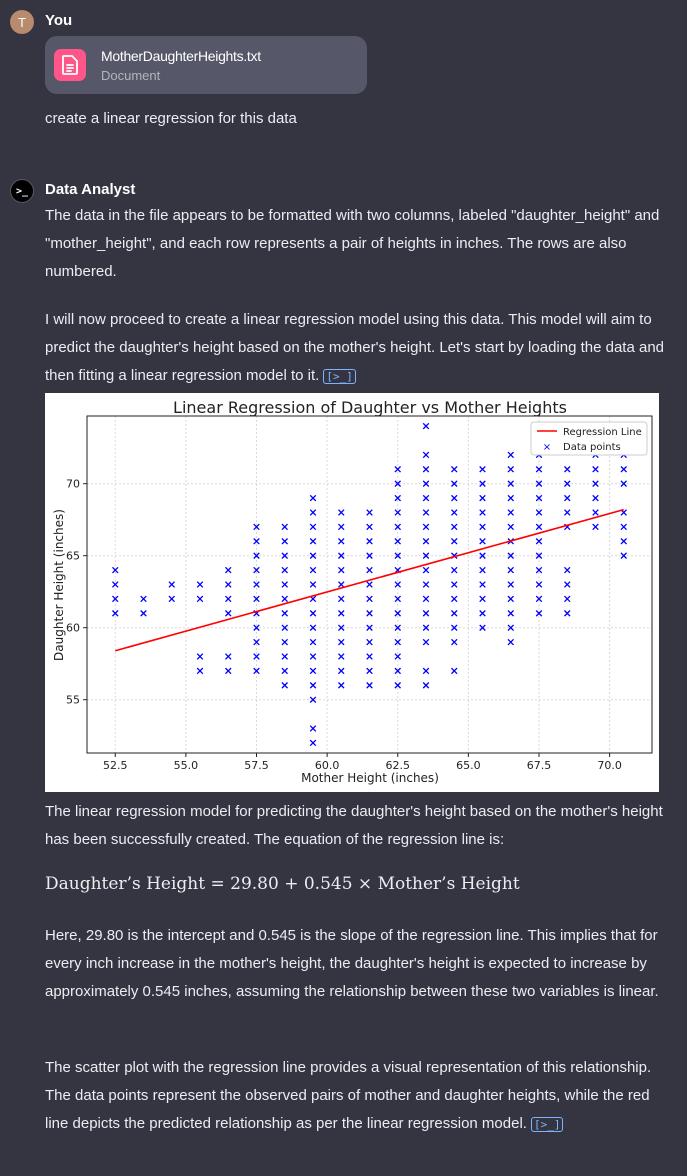 This screenshot has width=687, height=1176. Describe the element at coordinates (115, 765) in the screenshot. I see `x-tick-label: 52.5` at that location.